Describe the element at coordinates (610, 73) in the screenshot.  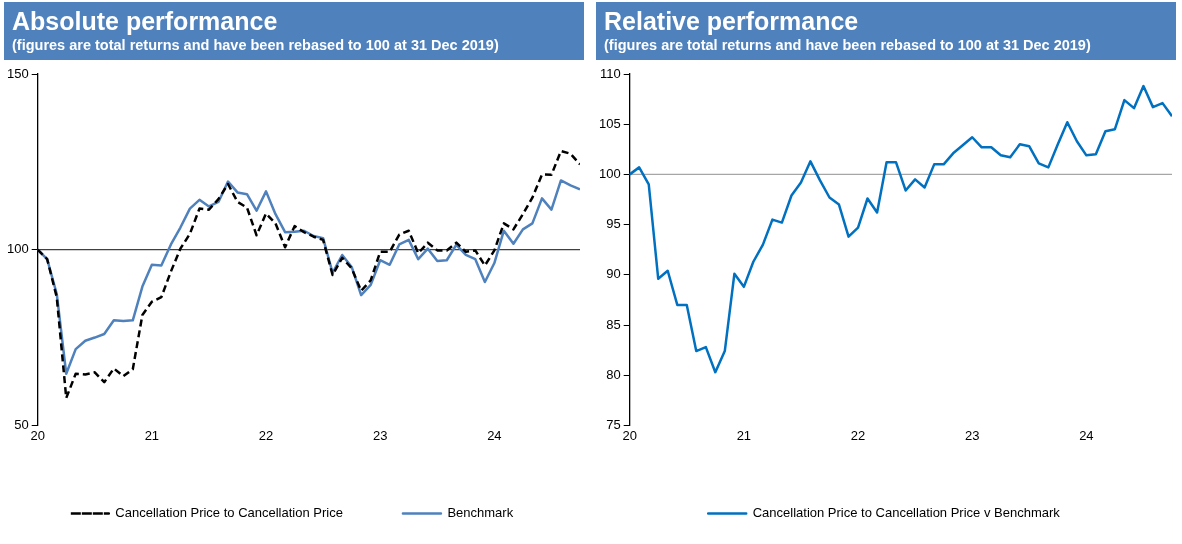
I see `y-tick-label: 110` at that location.